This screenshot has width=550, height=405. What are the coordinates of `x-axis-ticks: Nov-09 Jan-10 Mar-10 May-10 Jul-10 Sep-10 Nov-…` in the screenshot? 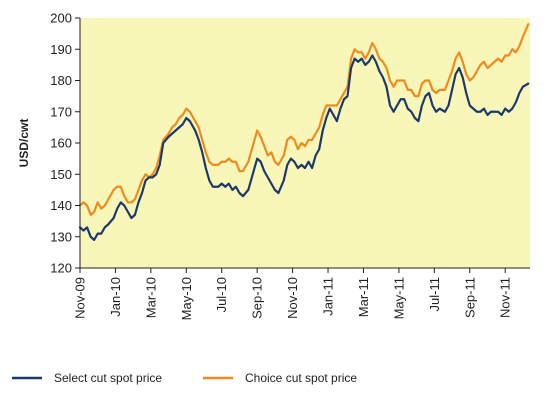 It's located at (293, 294).